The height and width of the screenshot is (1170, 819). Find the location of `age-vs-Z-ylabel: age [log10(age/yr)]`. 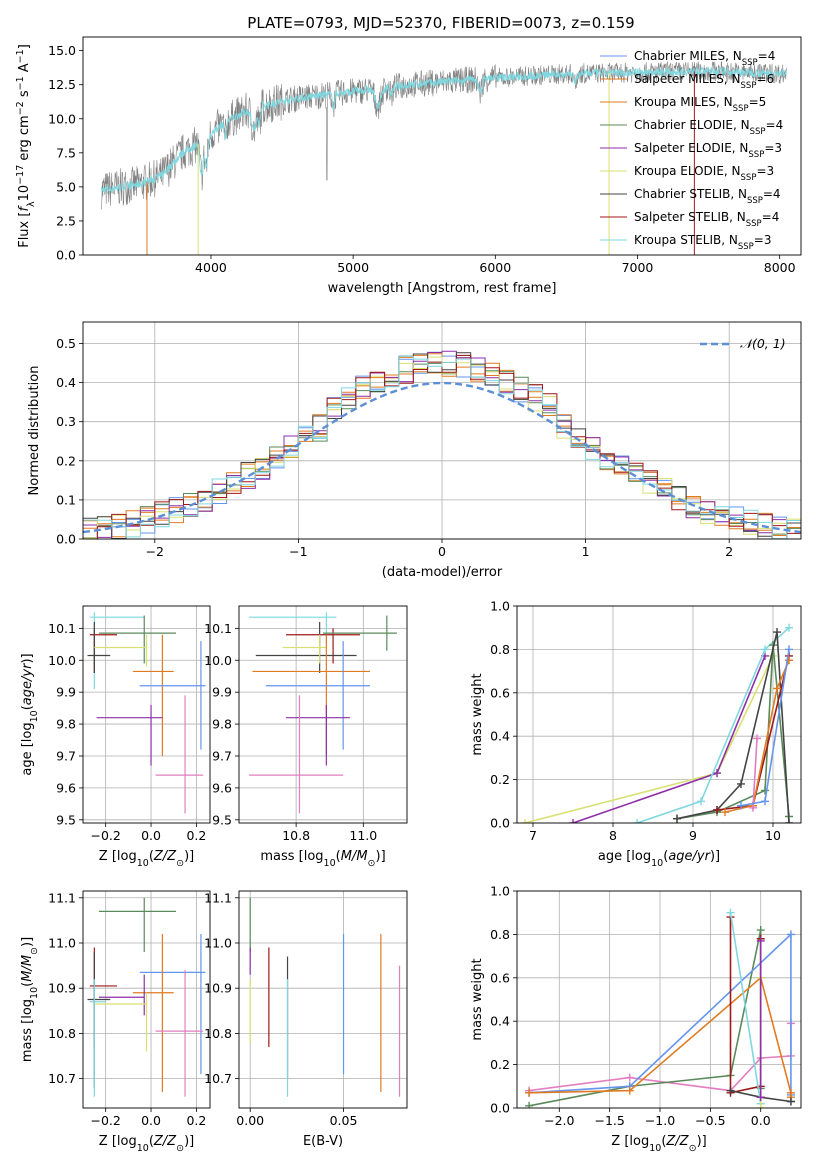

age-vs-Z-ylabel: age [log10(age/yr)] is located at coordinates (30, 714).